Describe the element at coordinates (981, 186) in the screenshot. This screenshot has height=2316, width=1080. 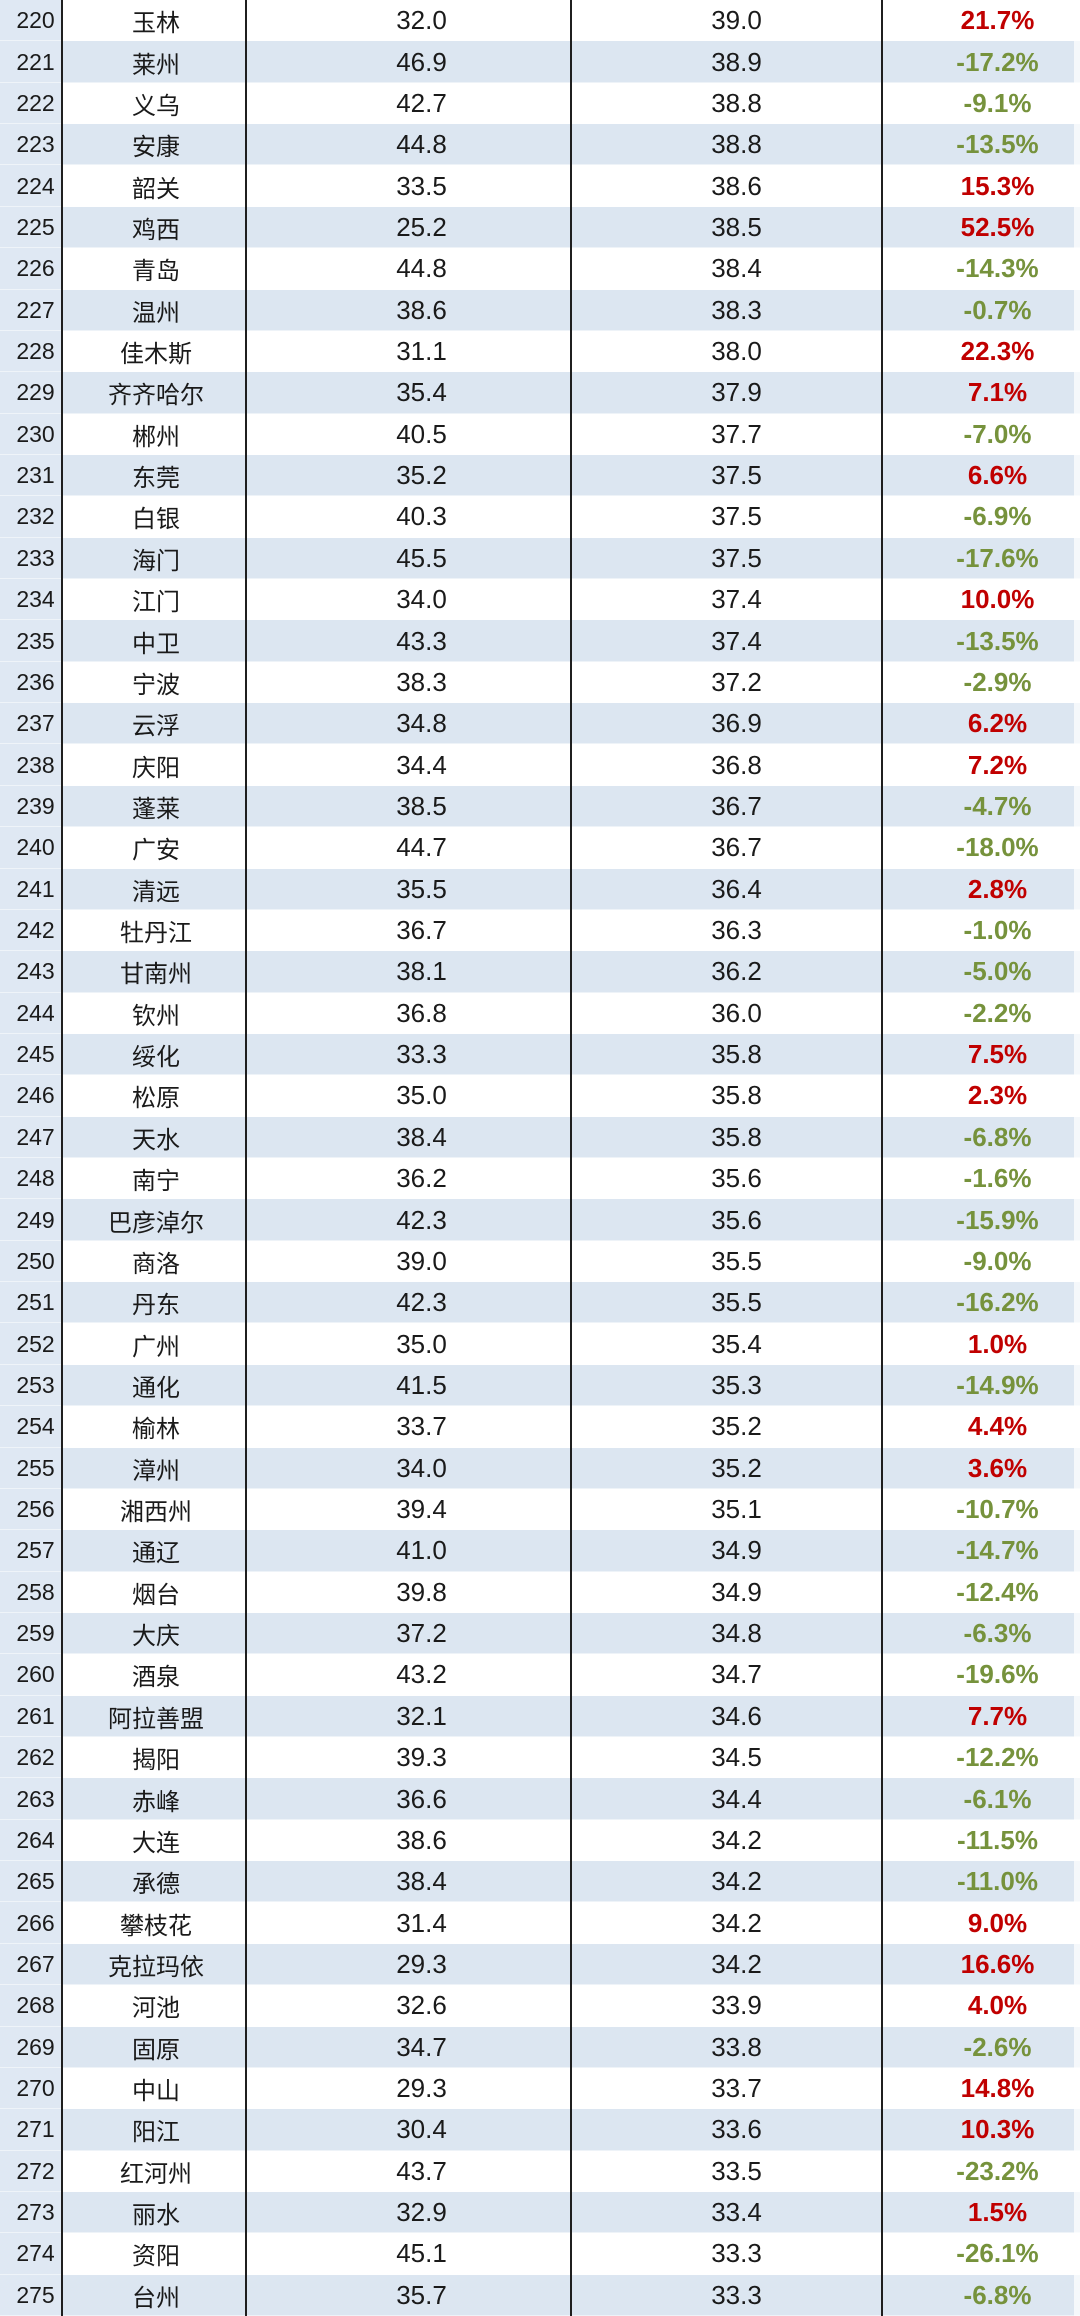
I see `change-percent-cell: 15.3%` at that location.